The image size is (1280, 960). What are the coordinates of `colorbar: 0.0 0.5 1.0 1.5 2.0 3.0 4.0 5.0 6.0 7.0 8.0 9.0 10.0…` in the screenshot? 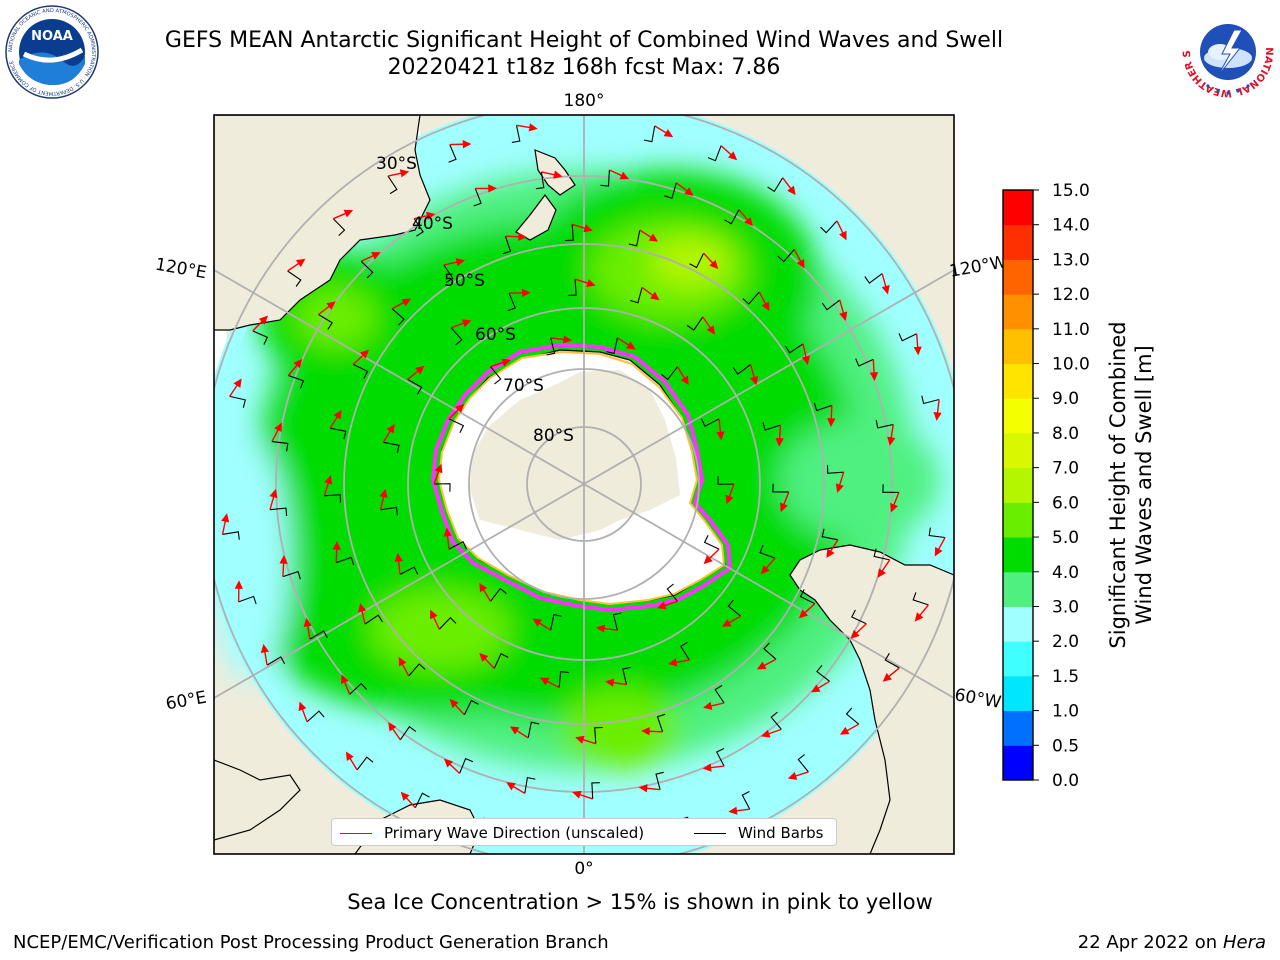 It's located at (1046, 486).